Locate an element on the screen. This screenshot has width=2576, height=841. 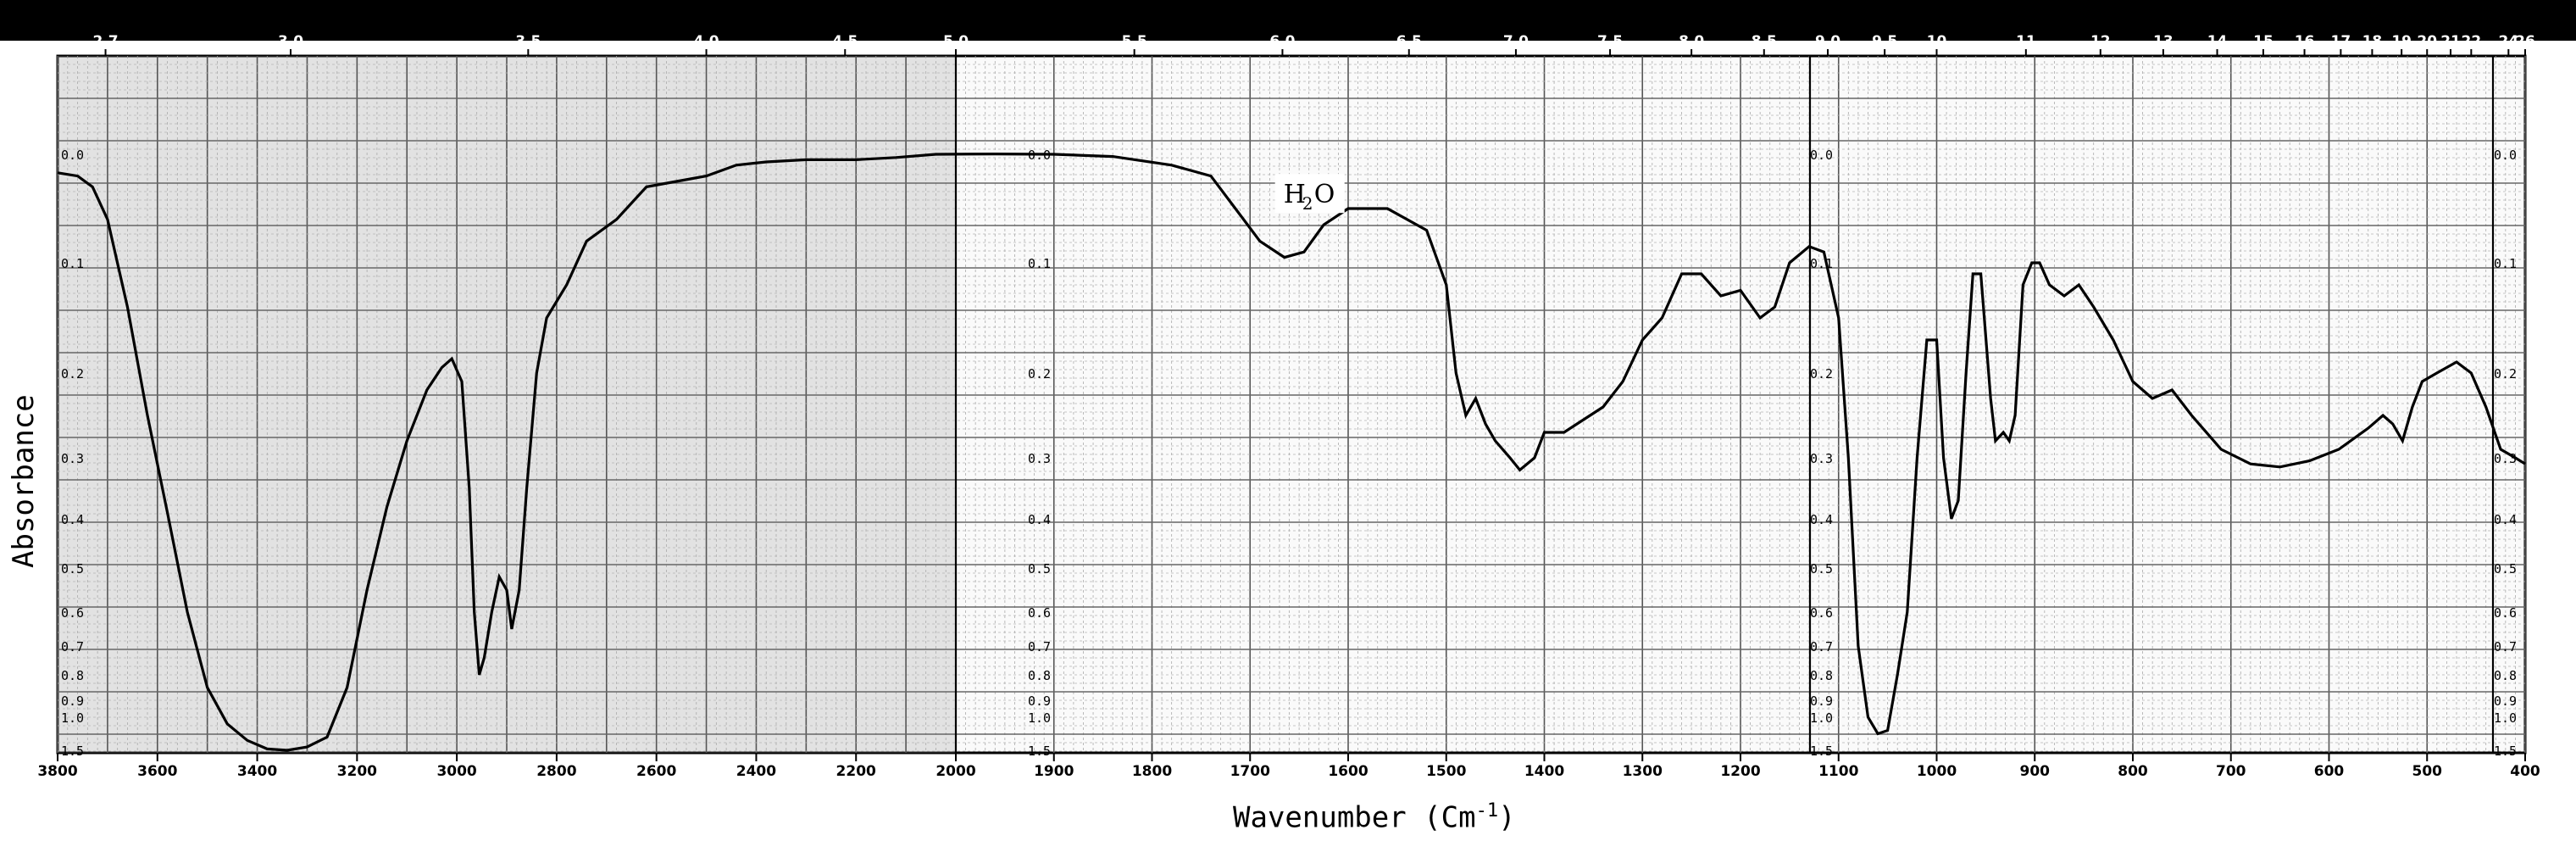
micron-tick-label: 2.7 is located at coordinates (105, 41).